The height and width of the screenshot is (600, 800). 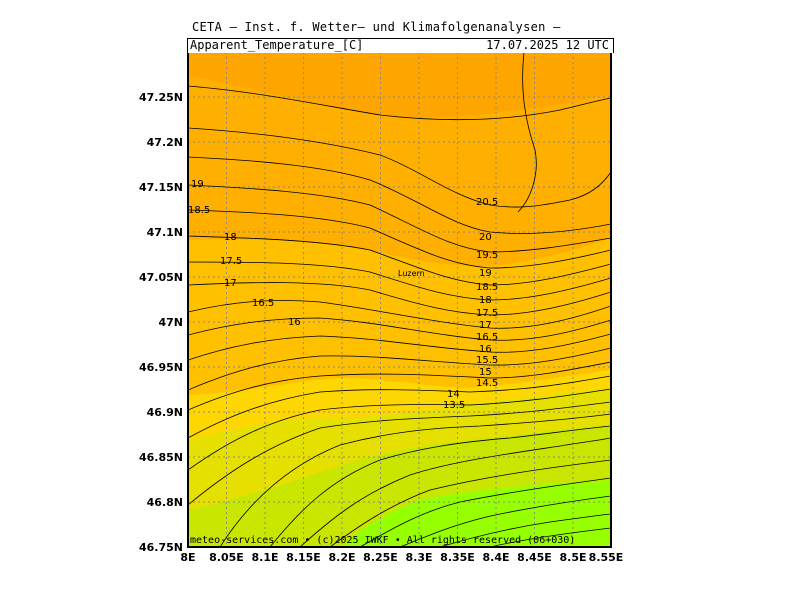 What do you see at coordinates (161, 457) in the screenshot?
I see `lat-tick: 46.85N` at bounding box center [161, 457].